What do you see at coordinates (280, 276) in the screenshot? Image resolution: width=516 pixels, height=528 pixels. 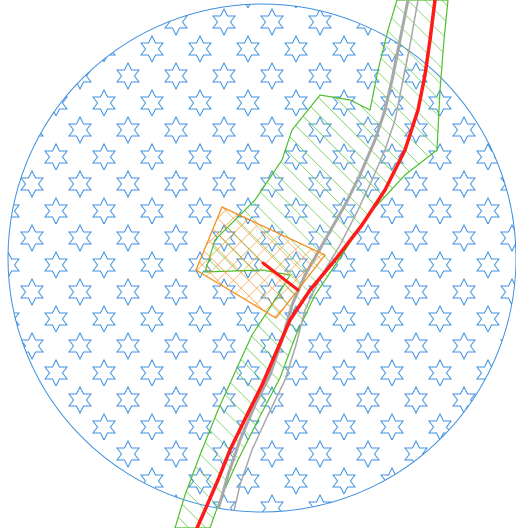 I see `site-connector-line` at bounding box center [280, 276].